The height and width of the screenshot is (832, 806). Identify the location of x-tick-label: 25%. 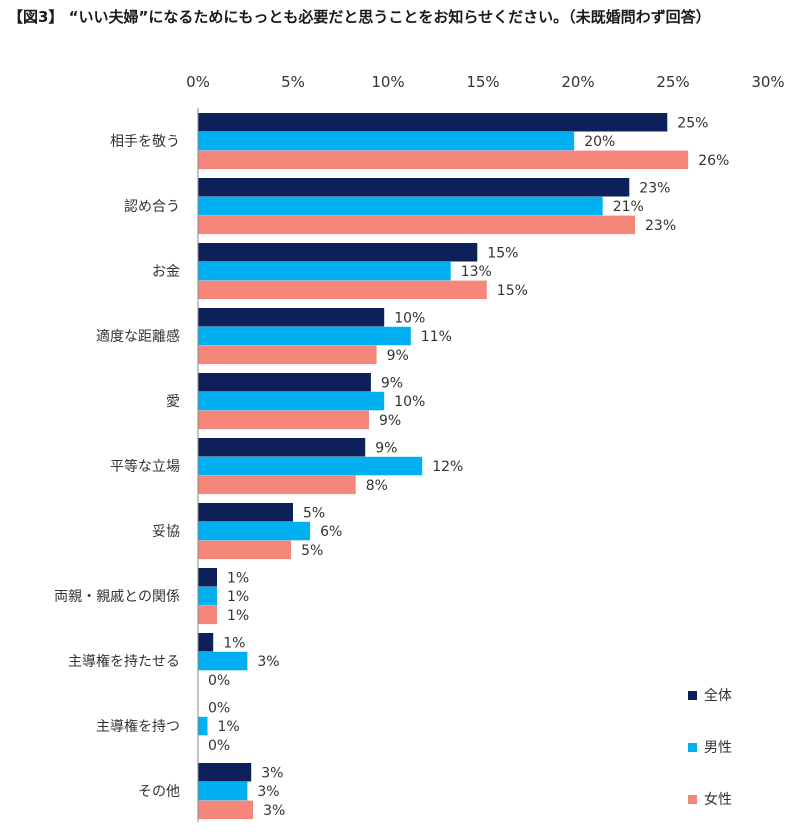
(672, 82).